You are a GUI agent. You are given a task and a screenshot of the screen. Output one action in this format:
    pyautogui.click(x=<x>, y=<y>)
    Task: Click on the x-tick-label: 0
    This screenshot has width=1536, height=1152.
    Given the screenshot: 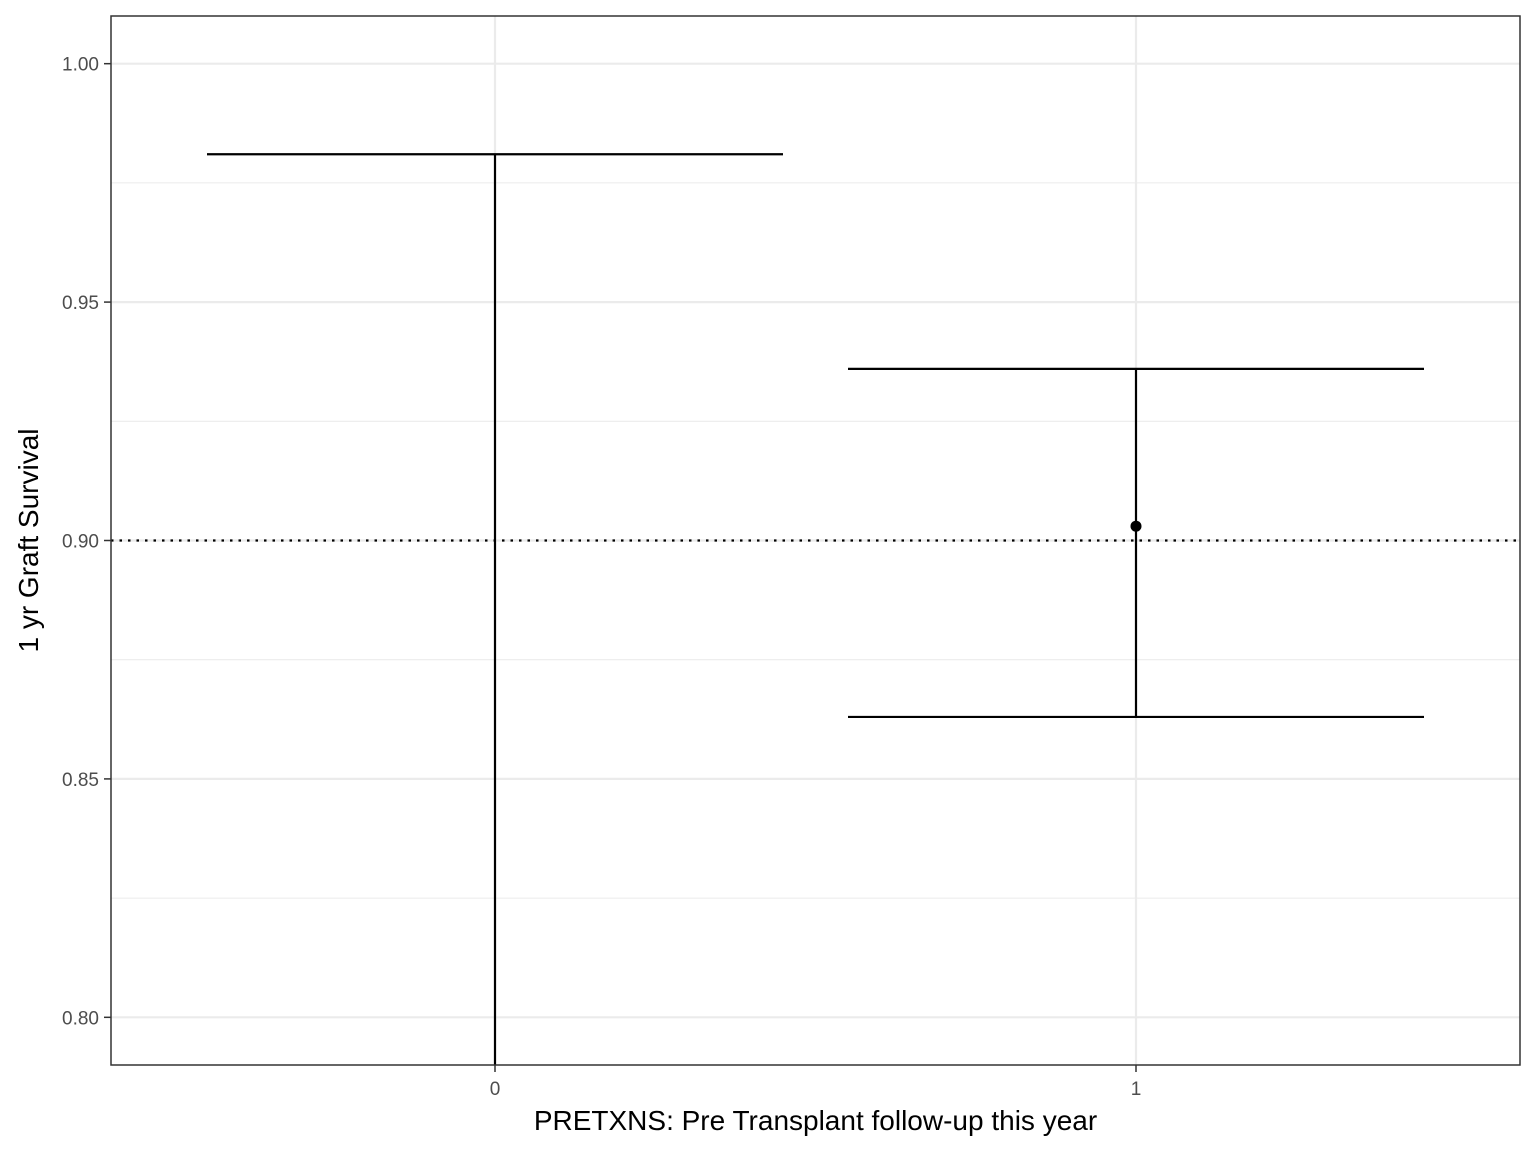 What is the action you would take?
    pyautogui.click(x=495, y=1089)
    